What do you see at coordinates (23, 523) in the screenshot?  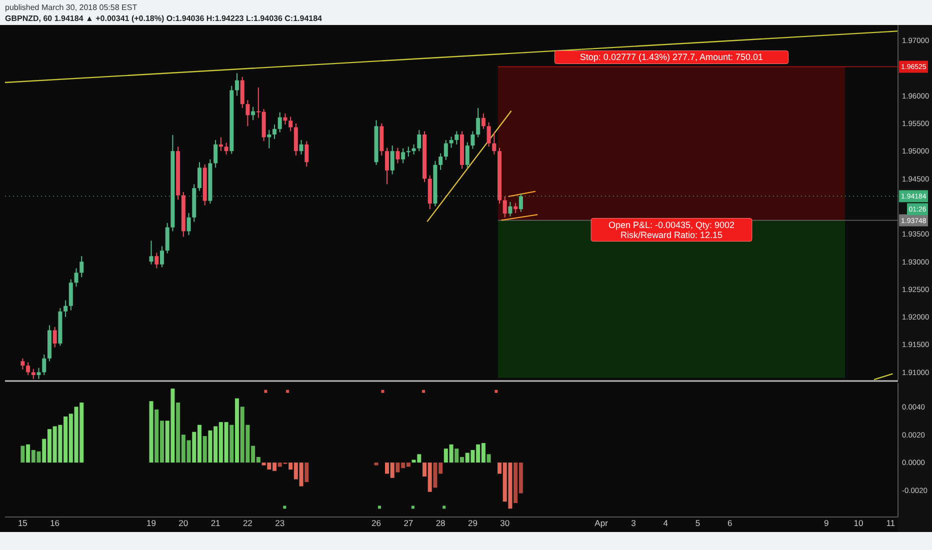 I see `x-tick-label: 15` at bounding box center [23, 523].